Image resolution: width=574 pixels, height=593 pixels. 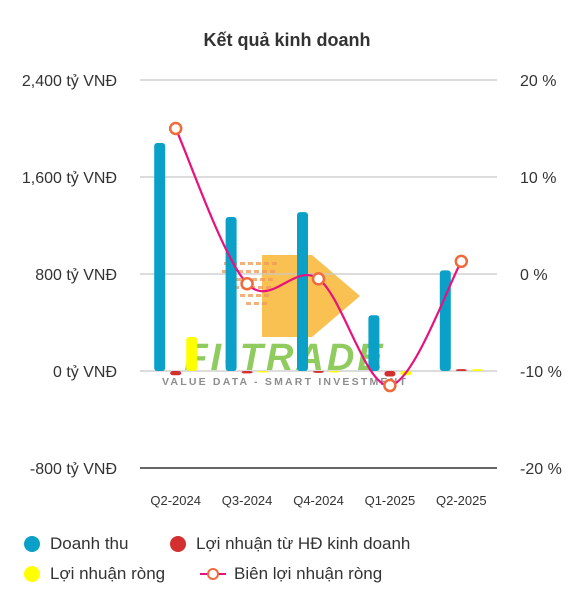 I want to click on legend-item-revenue: Doanh thu, so click(x=76, y=544).